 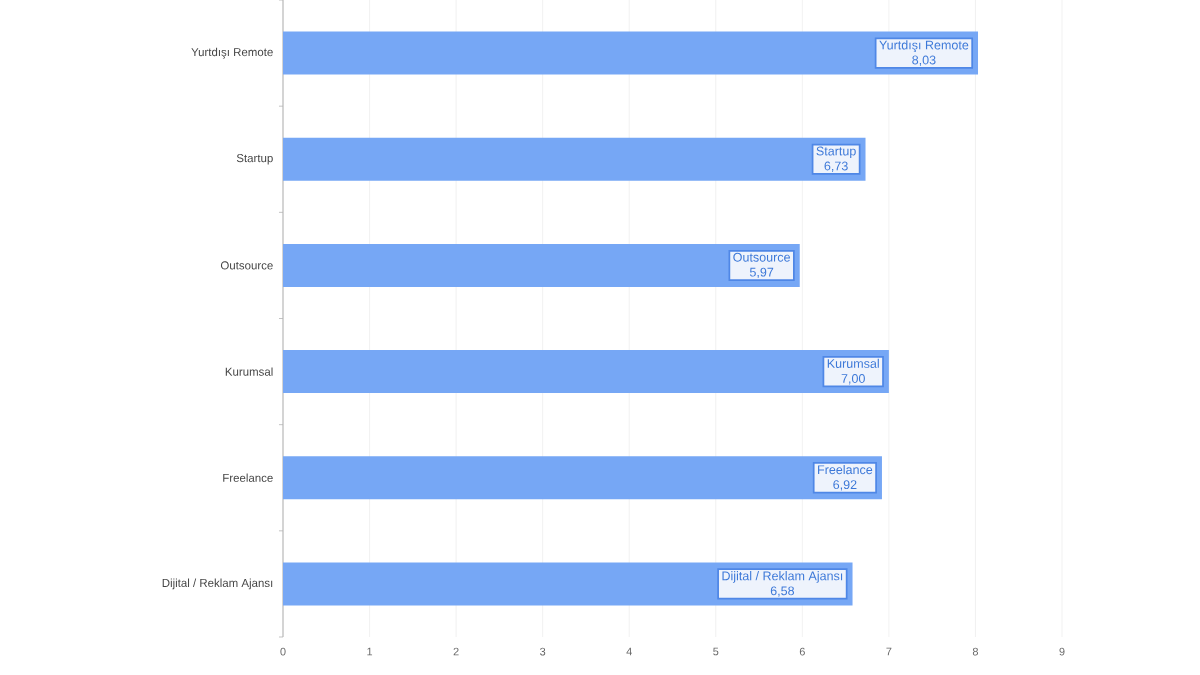 I want to click on y-tick-label: Startup, so click(x=254, y=159).